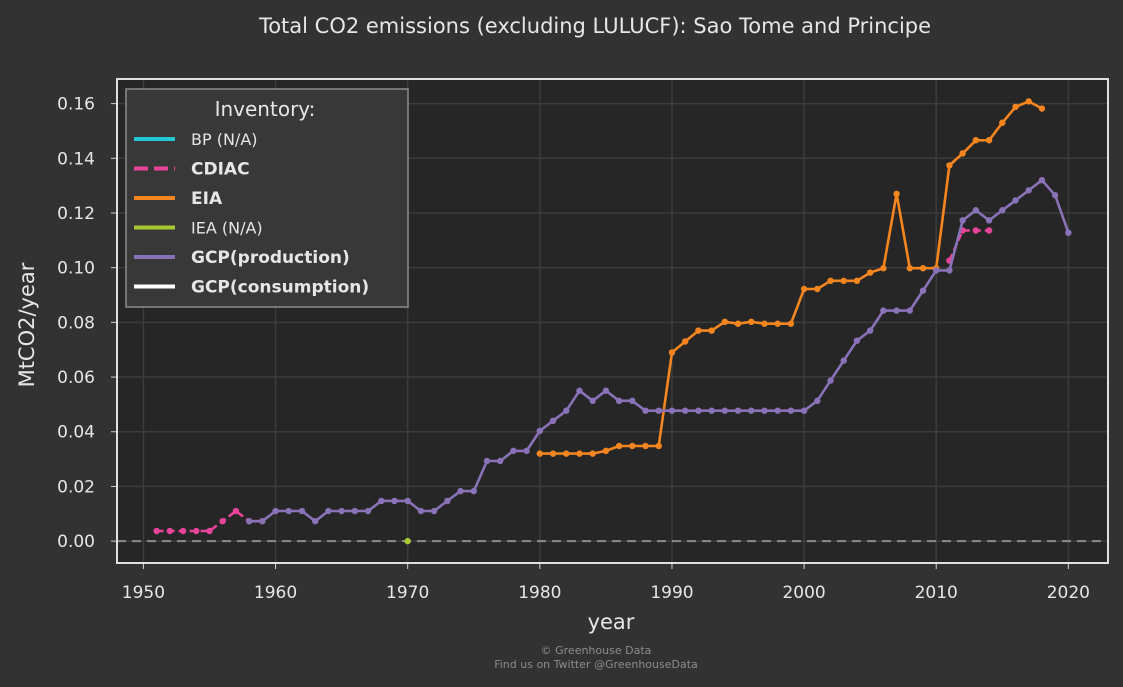  What do you see at coordinates (224, 139) in the screenshot?
I see `legend-label-bp-n-a: BP (N/A)` at bounding box center [224, 139].